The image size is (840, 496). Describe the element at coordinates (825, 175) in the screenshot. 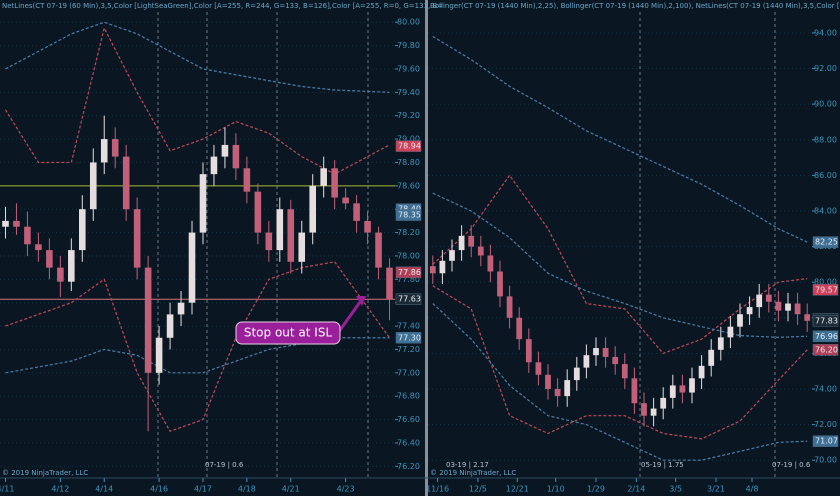

I see `y-tick-label: 86.00` at that location.